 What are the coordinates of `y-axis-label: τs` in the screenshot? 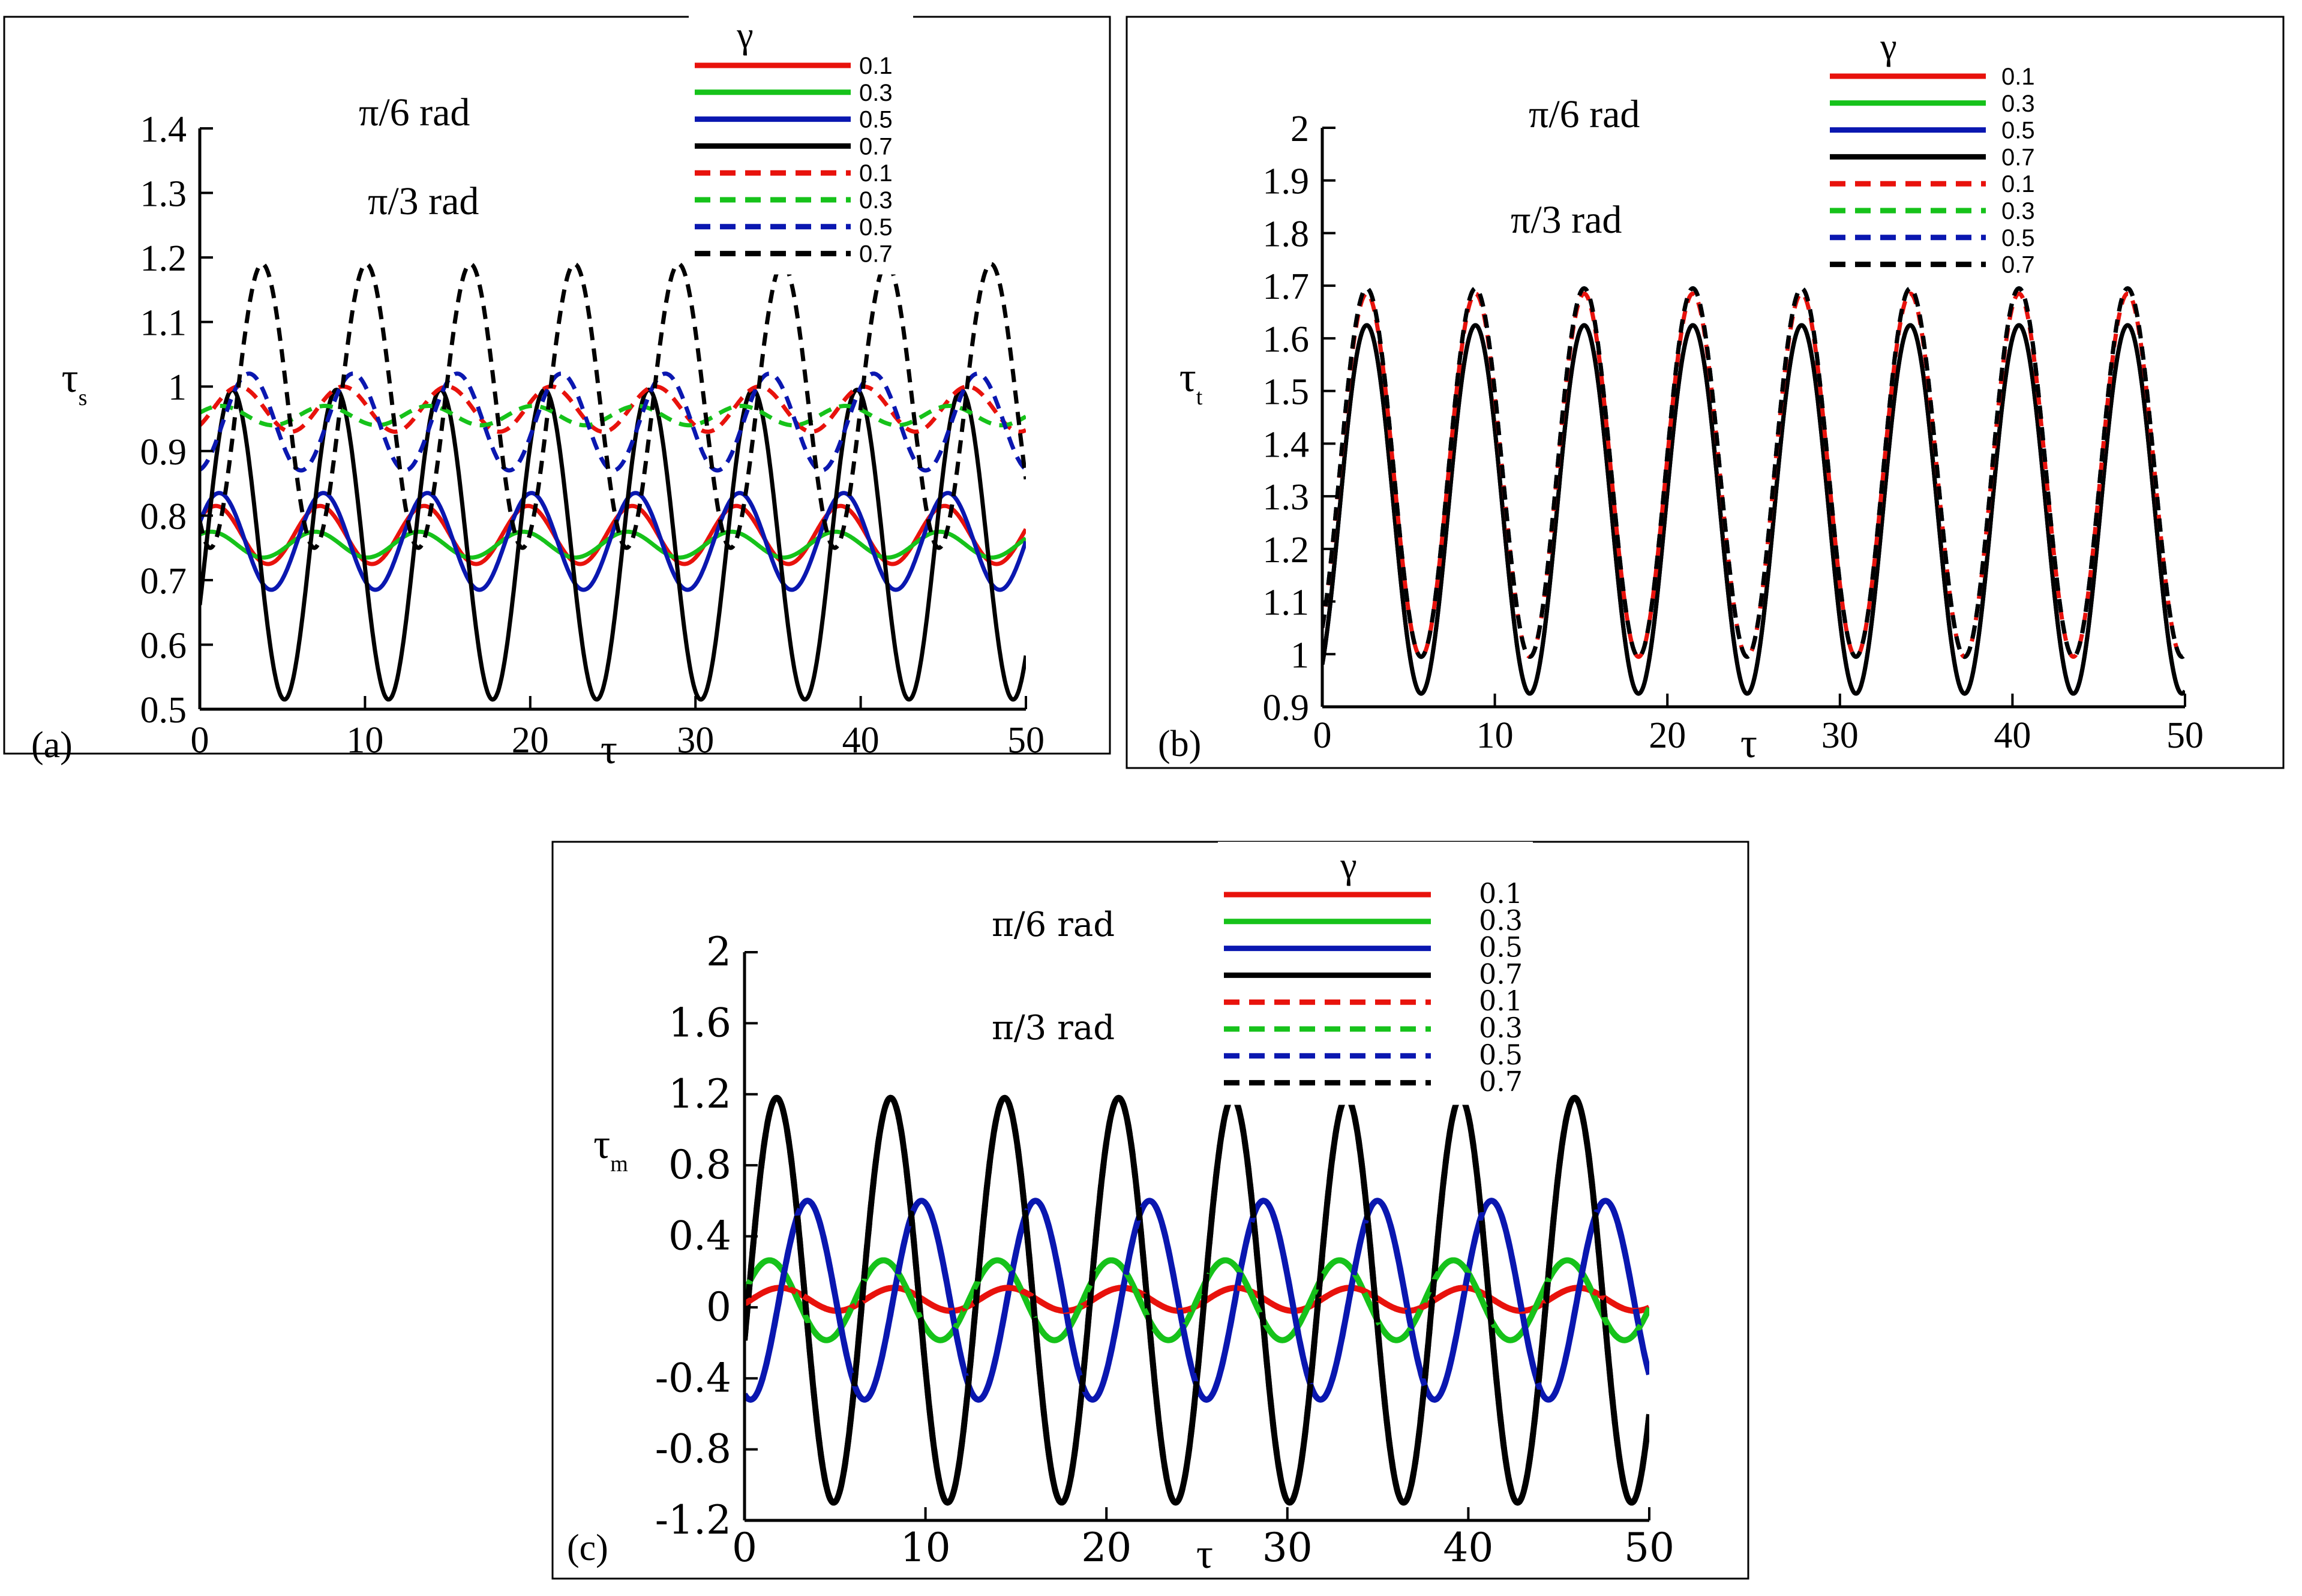 It's located at (75, 382).